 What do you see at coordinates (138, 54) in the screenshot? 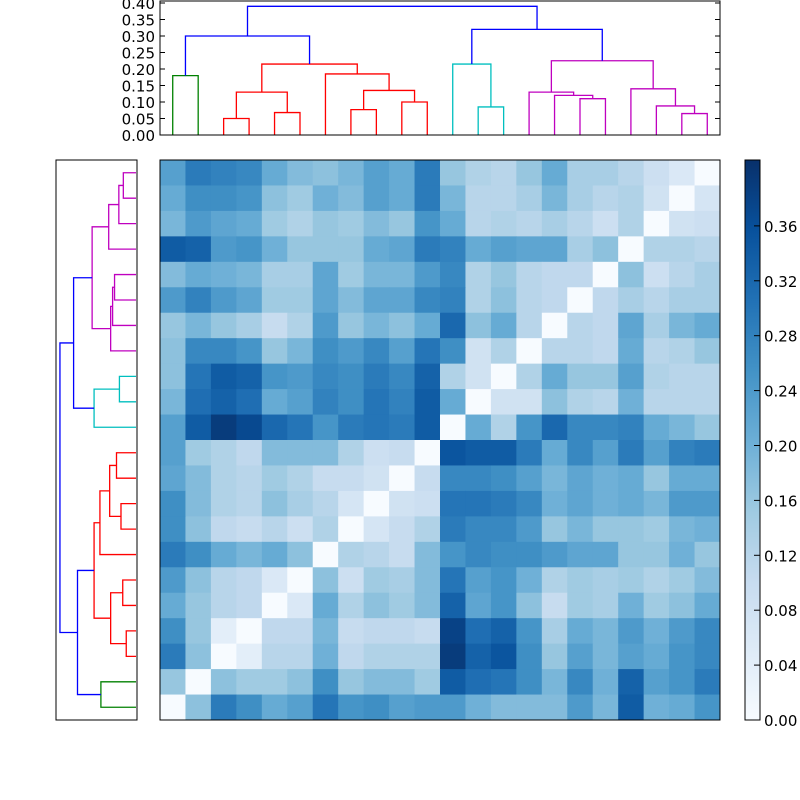
I see `y-axis-tick-label: 0.25` at bounding box center [138, 54].